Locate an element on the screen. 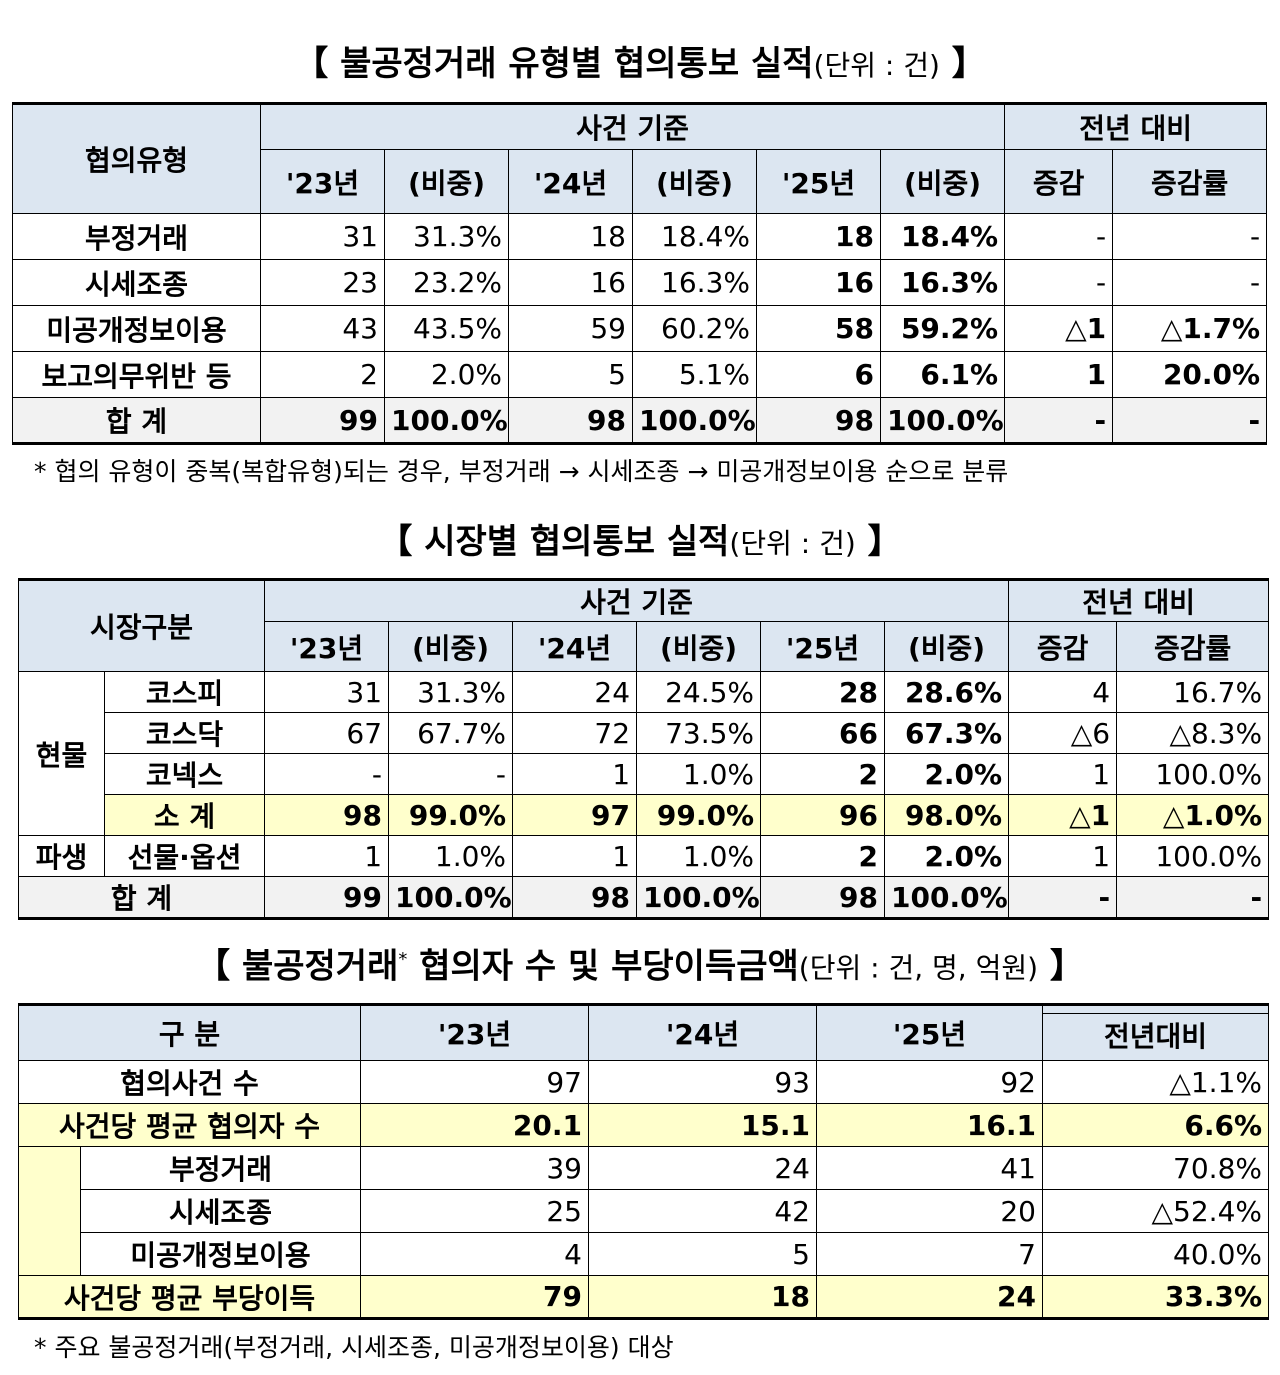  t2-total-v25: 98 is located at coordinates (823, 897).